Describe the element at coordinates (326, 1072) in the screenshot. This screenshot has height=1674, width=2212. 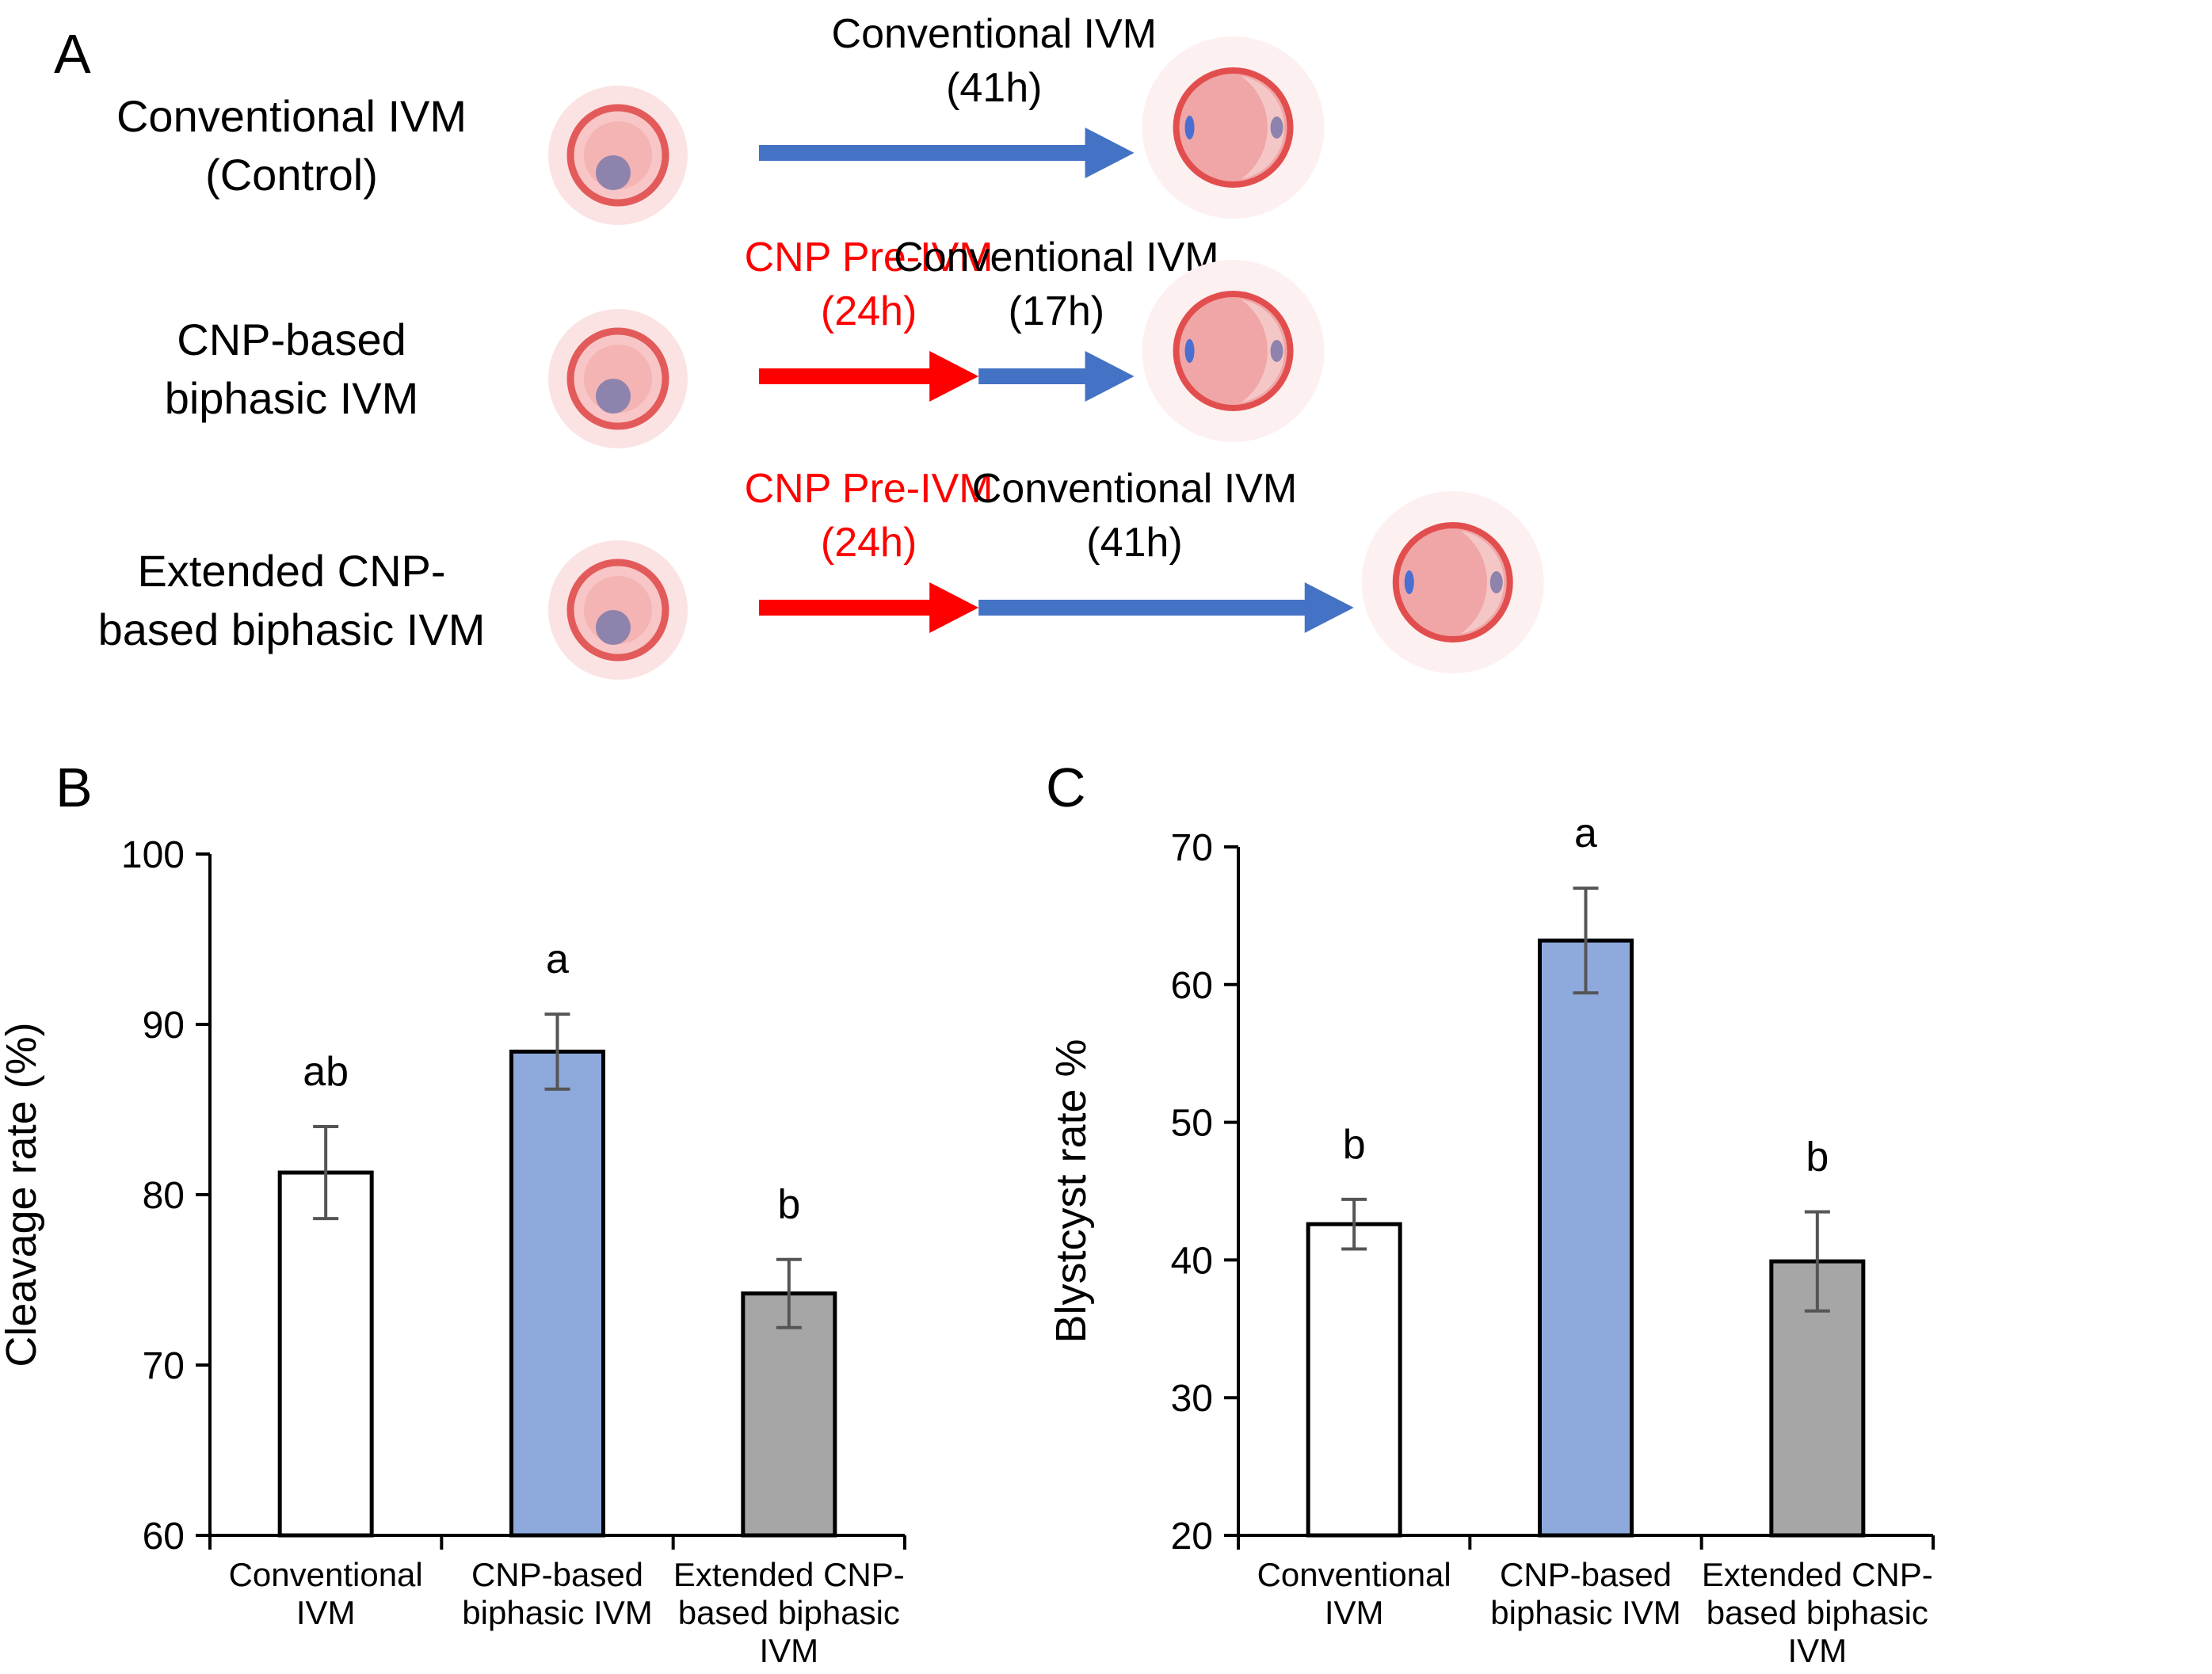
I see `significance-label: ab` at that location.